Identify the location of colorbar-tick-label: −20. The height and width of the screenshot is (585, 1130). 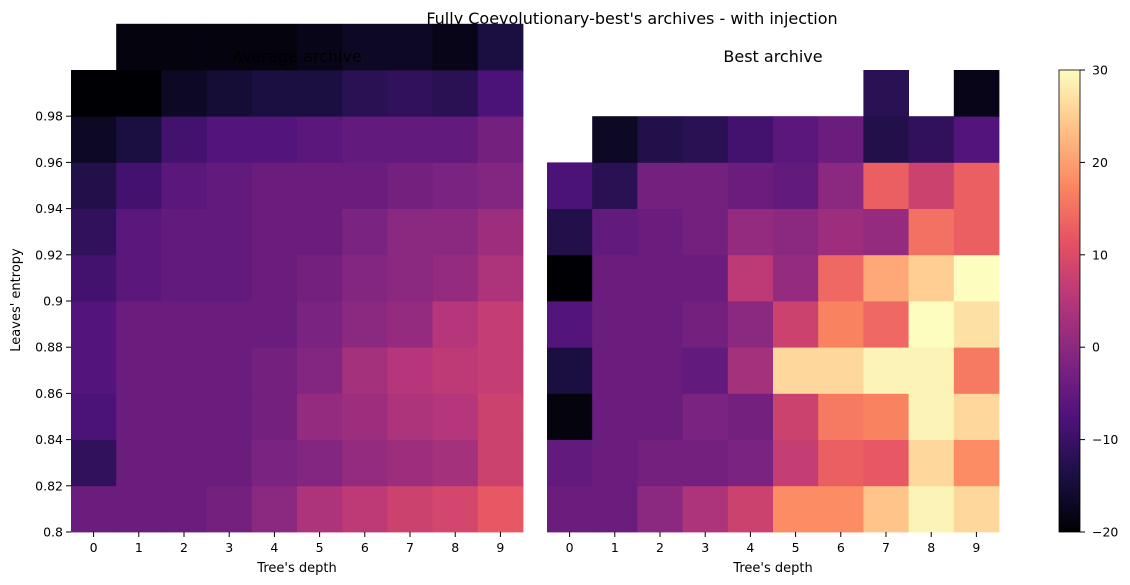
(1105, 532).